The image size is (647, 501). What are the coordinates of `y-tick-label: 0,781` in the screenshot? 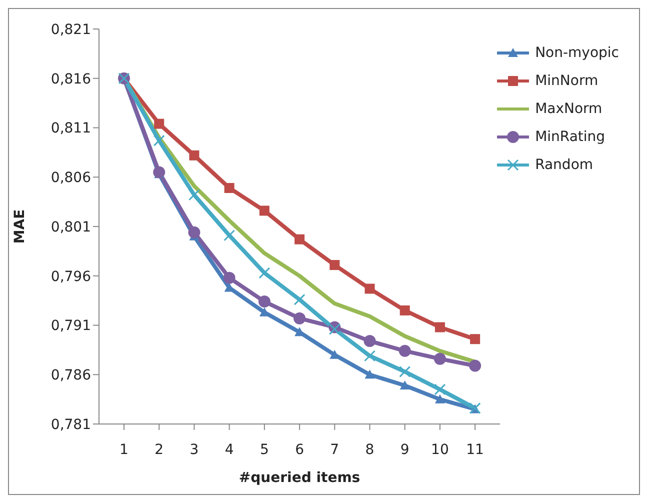 It's located at (70, 424).